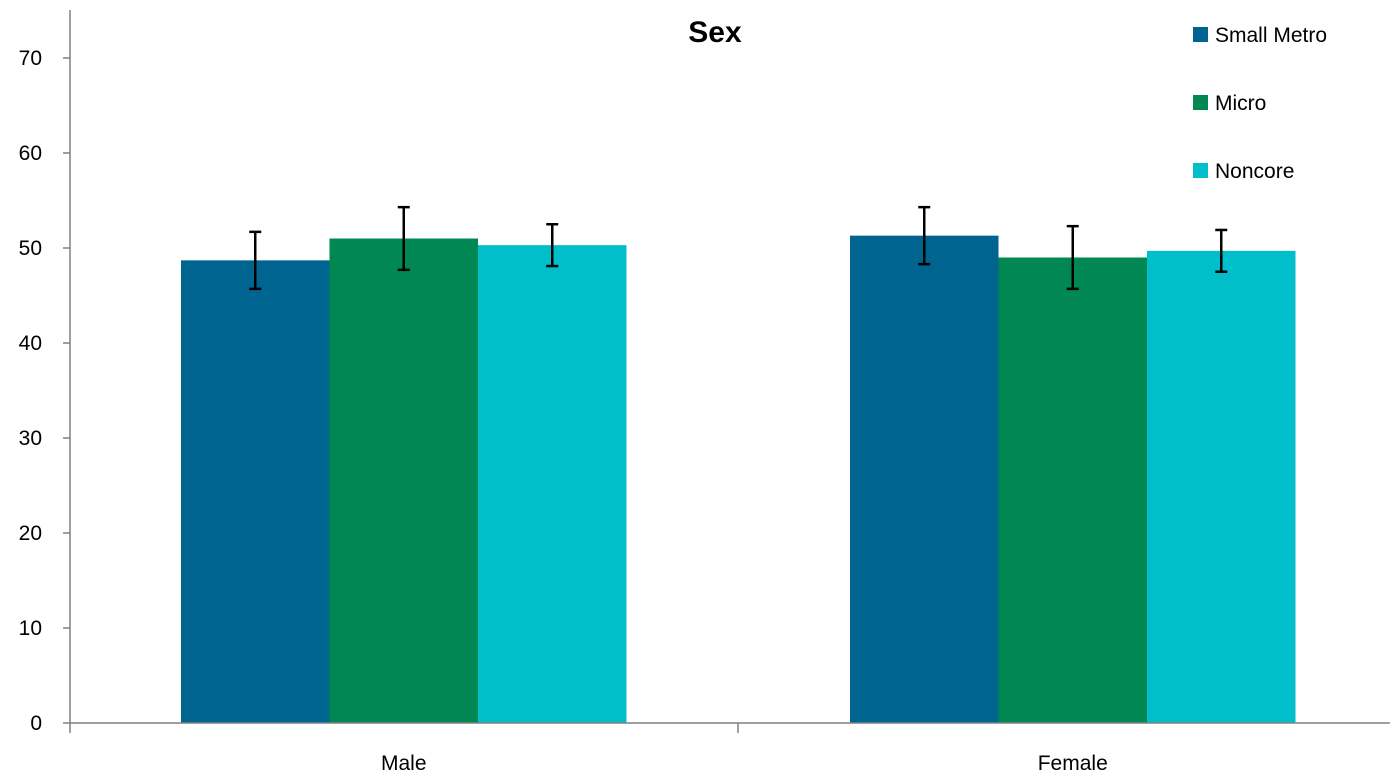  I want to click on bar-micro-female, so click(1072, 490).